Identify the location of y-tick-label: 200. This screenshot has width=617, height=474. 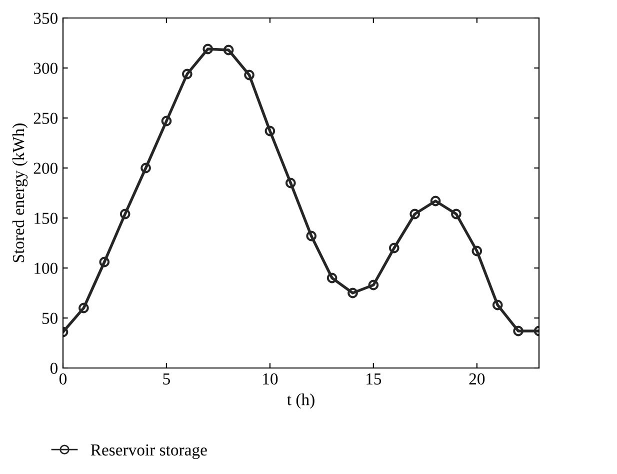
(46, 168).